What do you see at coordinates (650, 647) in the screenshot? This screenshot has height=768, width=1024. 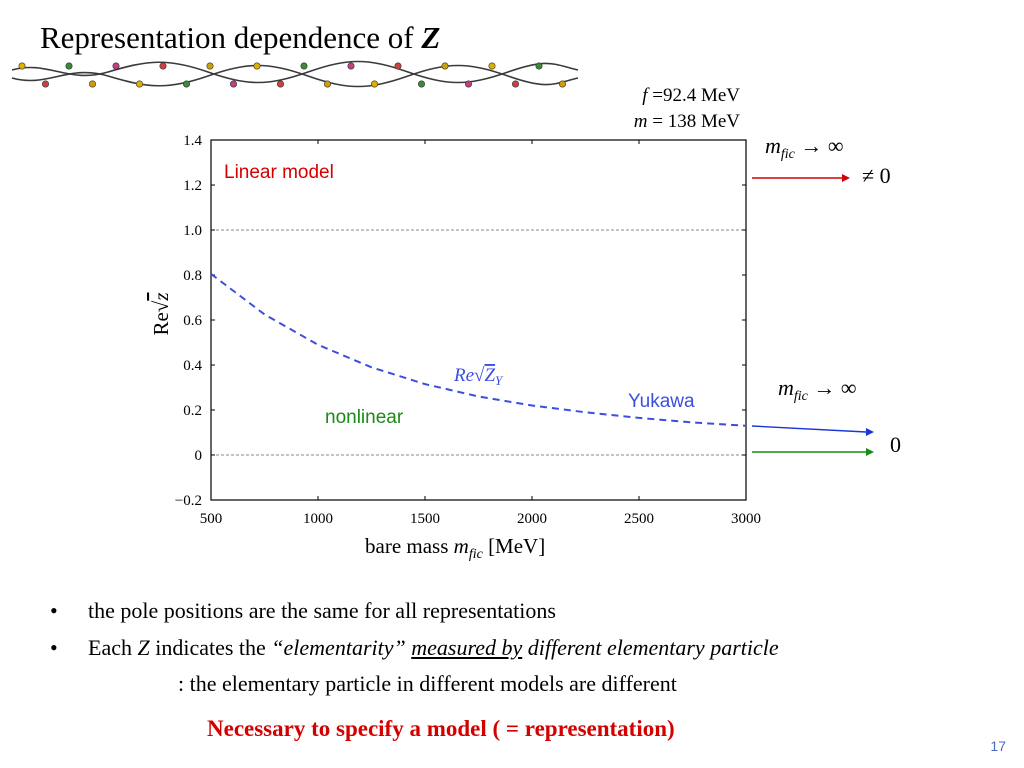 I see `bullet-post: different elementary particle` at bounding box center [650, 647].